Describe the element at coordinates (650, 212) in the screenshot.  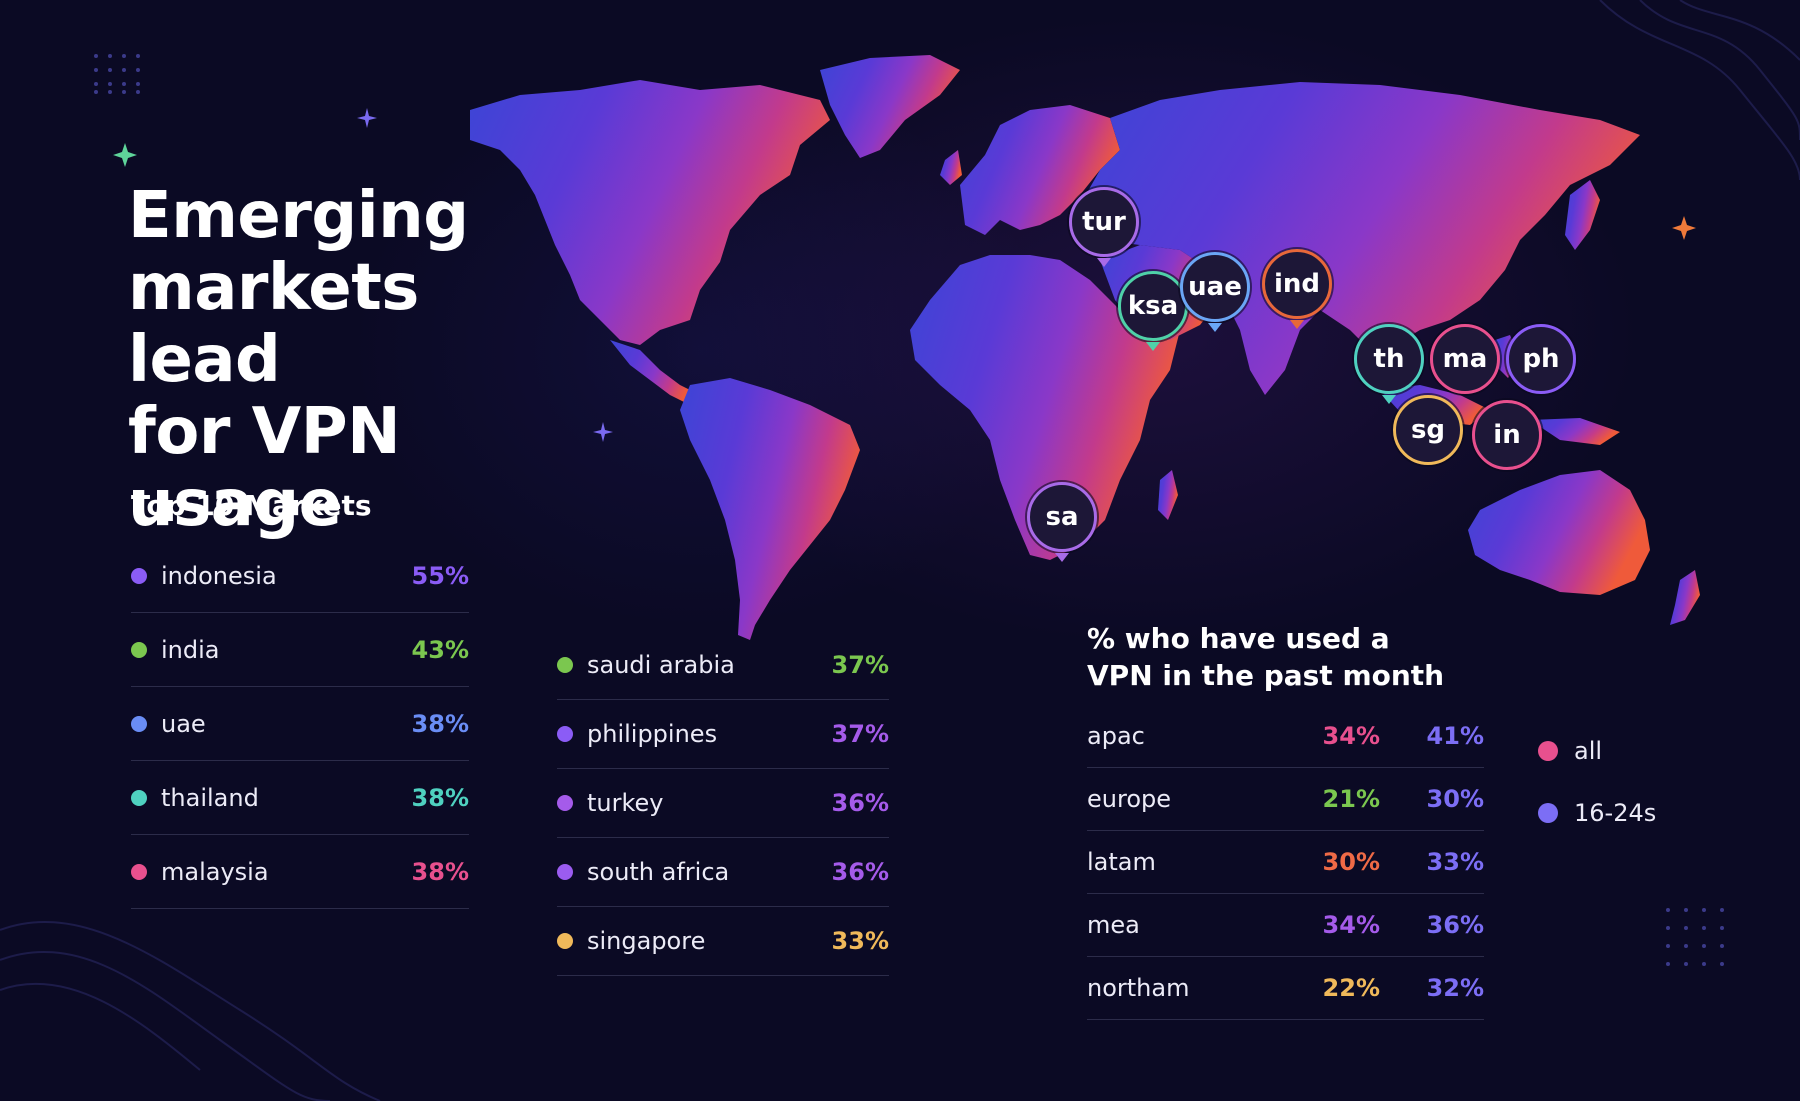
I see `north-america` at that location.